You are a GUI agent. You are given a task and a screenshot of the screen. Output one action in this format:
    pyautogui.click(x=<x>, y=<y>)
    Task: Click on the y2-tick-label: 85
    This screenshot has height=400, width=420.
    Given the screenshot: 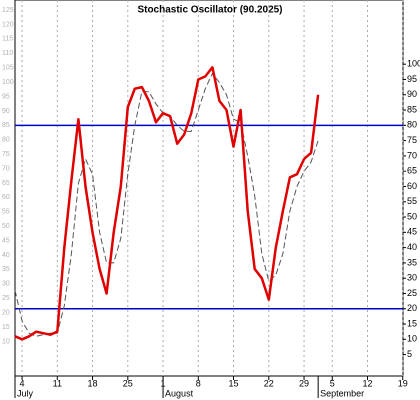 What is the action you would take?
    pyautogui.click(x=6, y=125)
    